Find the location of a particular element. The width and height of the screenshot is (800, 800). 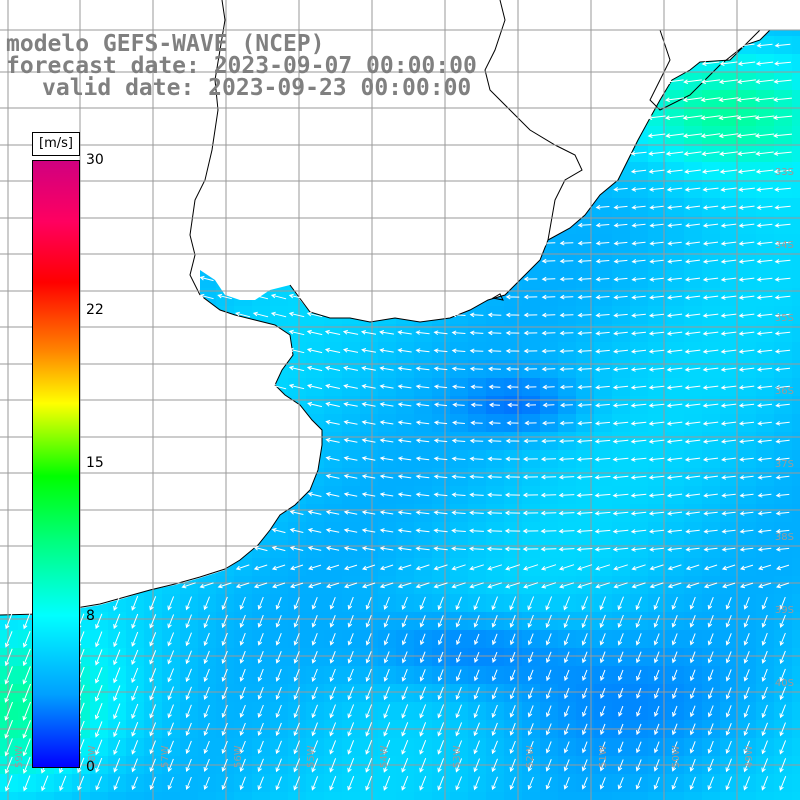

latitude-label: 33S is located at coordinates (784, 172).